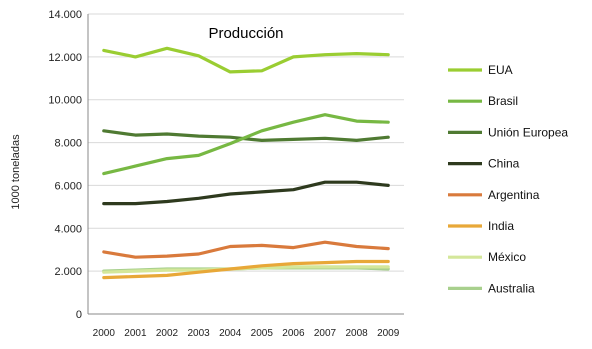  What do you see at coordinates (65, 15) in the screenshot?
I see `y-tick-label: 14.000` at bounding box center [65, 15].